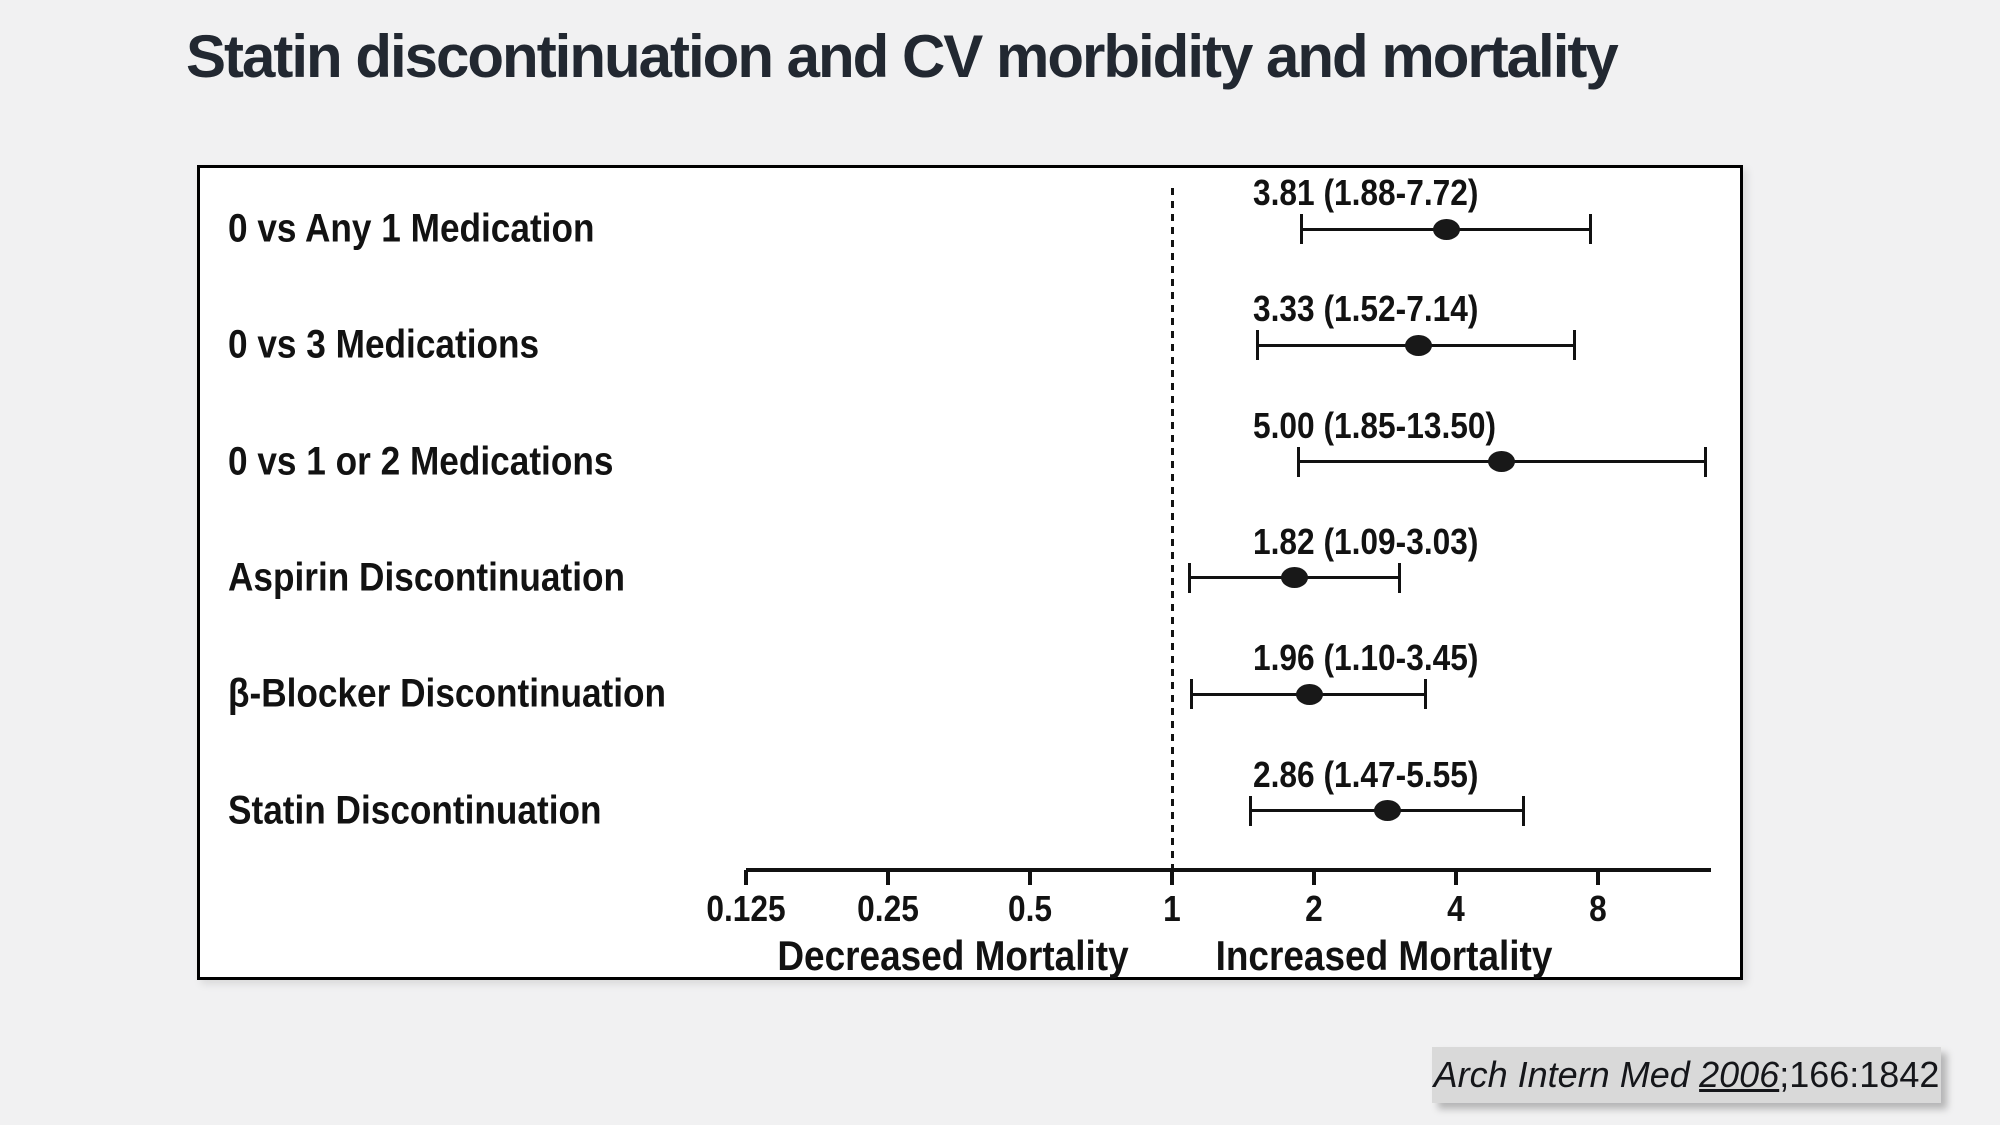  I want to click on x-axis-tick-label: 0.5, so click(1030, 908).